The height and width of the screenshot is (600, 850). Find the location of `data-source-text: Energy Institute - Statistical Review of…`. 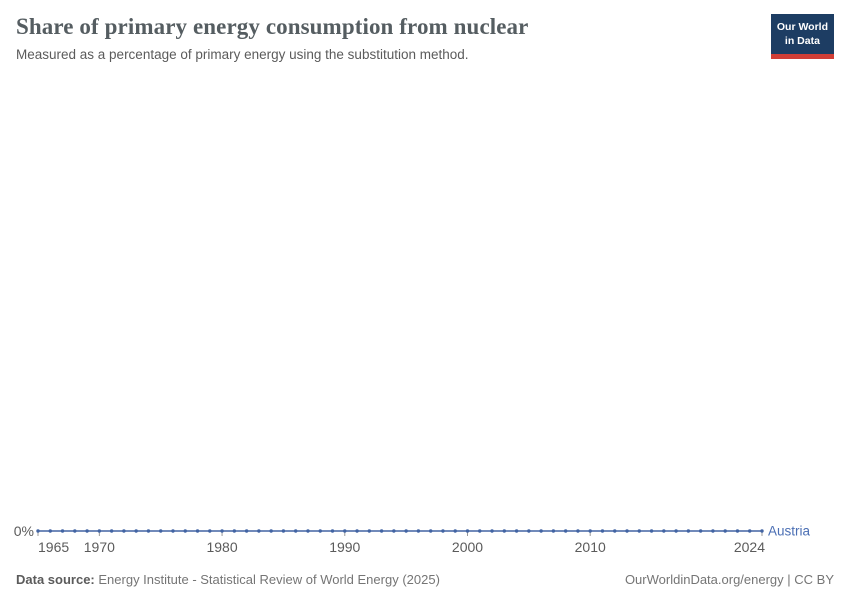

data-source-text: Energy Institute - Statistical Review of… is located at coordinates (269, 579).